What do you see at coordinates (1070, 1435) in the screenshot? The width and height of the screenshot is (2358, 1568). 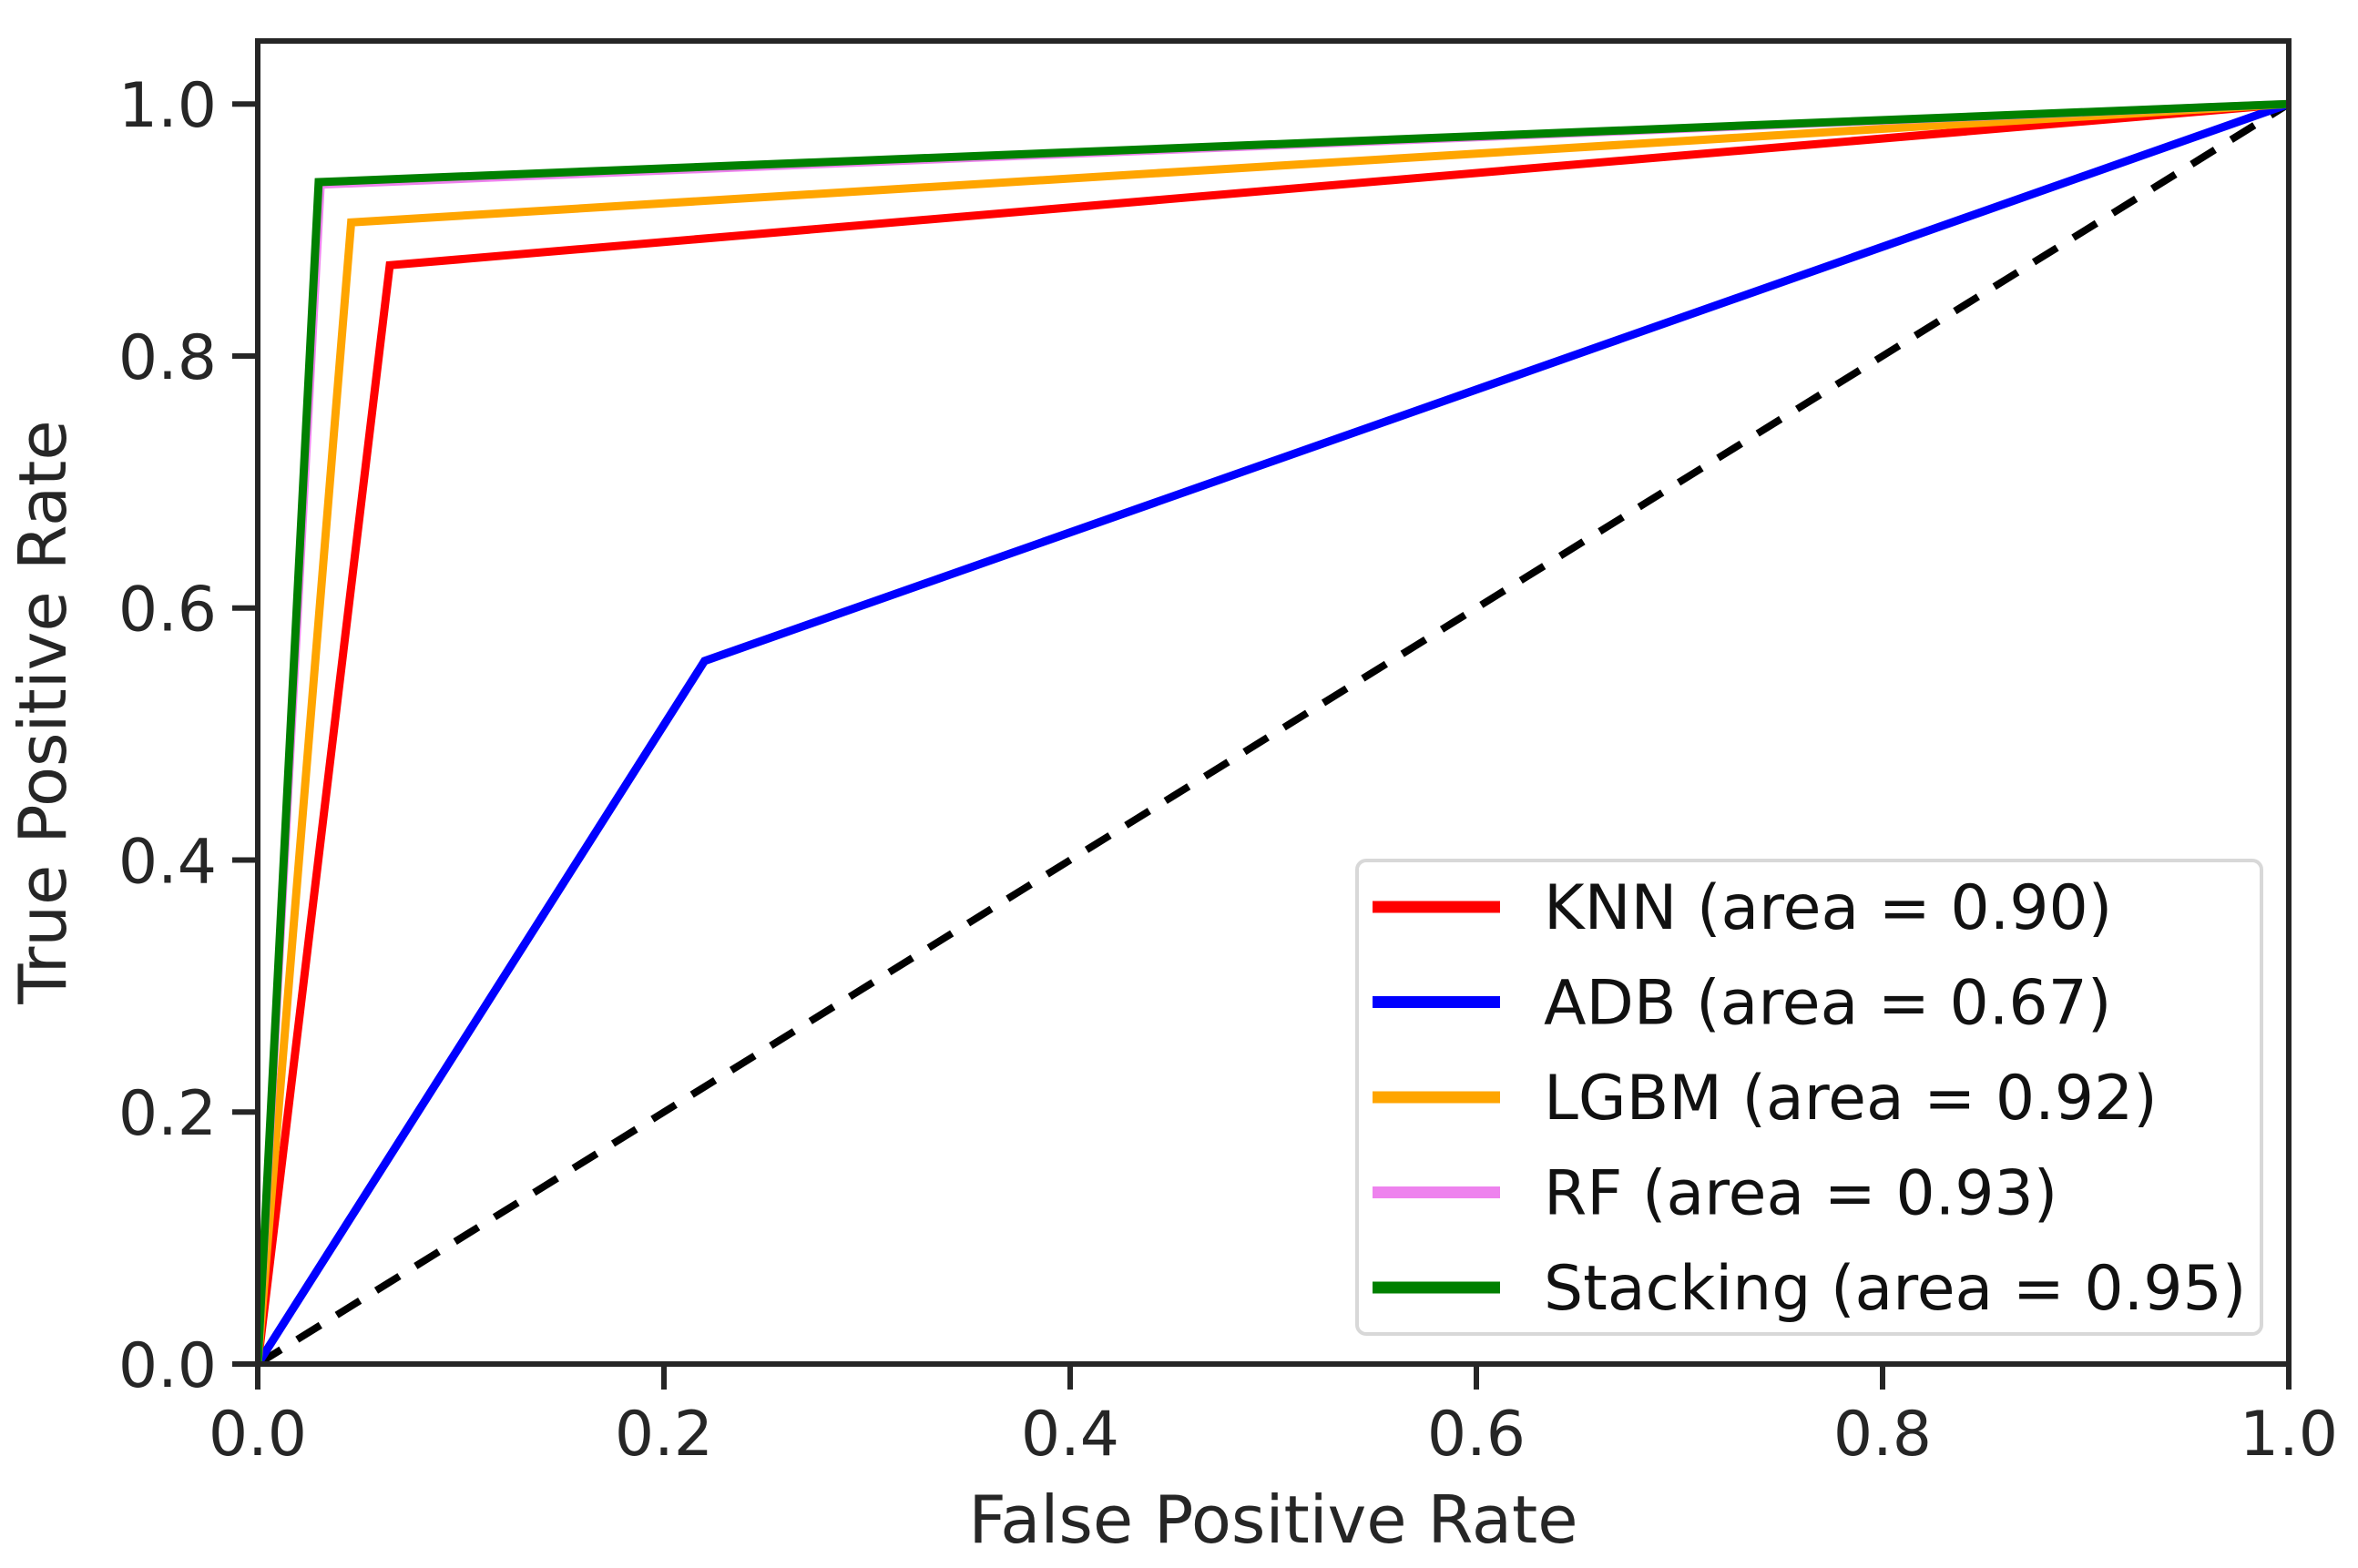 I see `x-tick-label-2: 0.4` at bounding box center [1070, 1435].